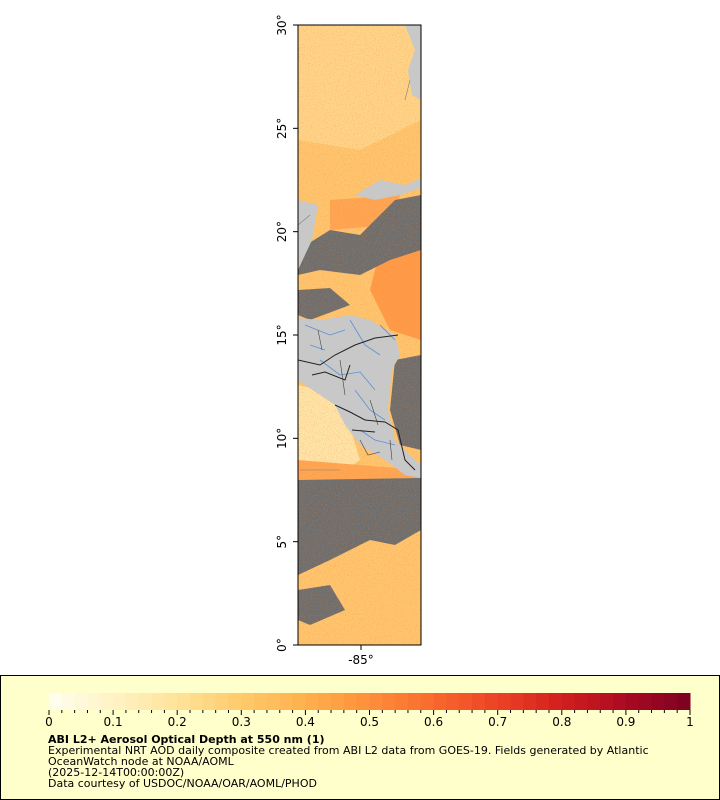  I want to click on latitude-tick-label: 30°, so click(282, 24).